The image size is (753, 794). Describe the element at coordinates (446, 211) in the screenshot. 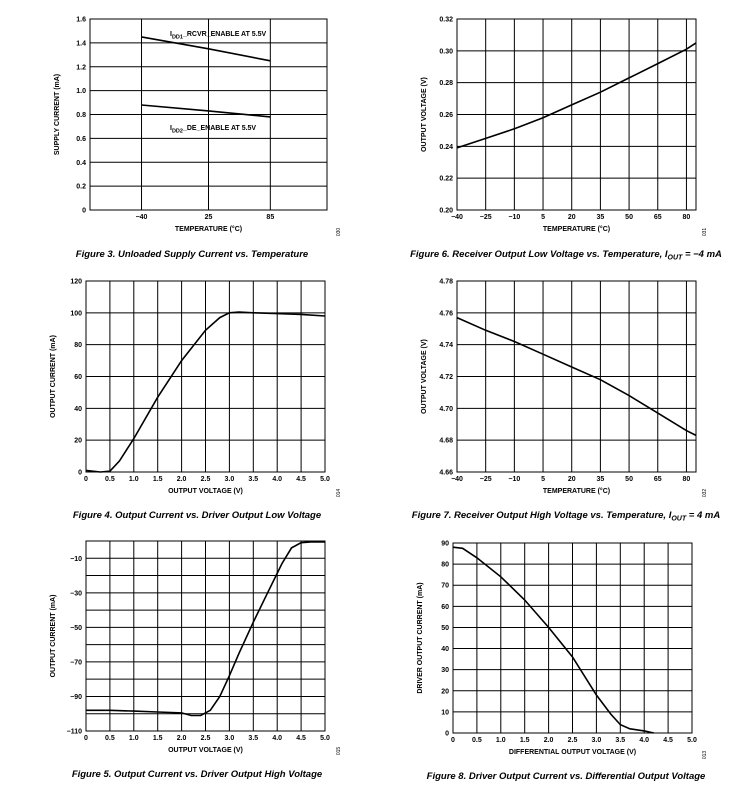

I see `y-tick-label: 0.20` at that location.